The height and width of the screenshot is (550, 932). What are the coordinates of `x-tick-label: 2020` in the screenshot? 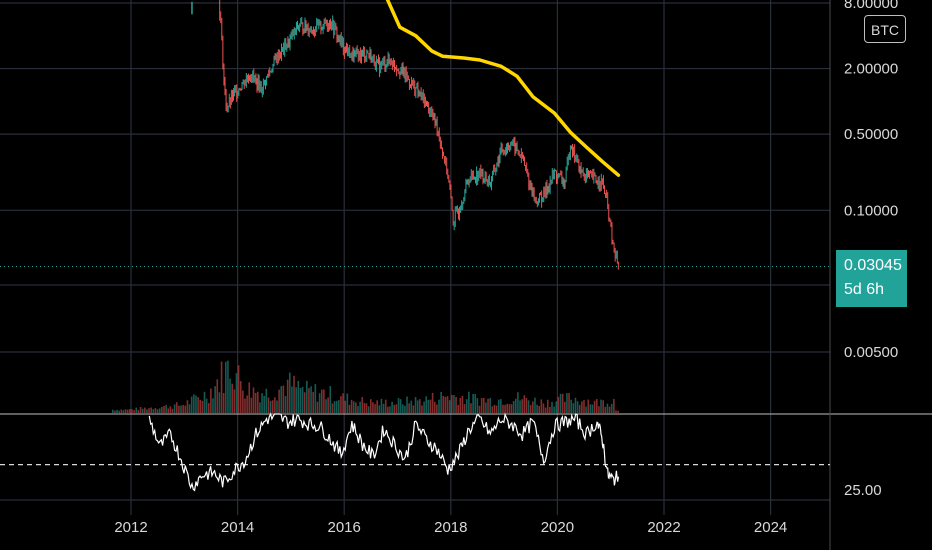 It's located at (557, 527).